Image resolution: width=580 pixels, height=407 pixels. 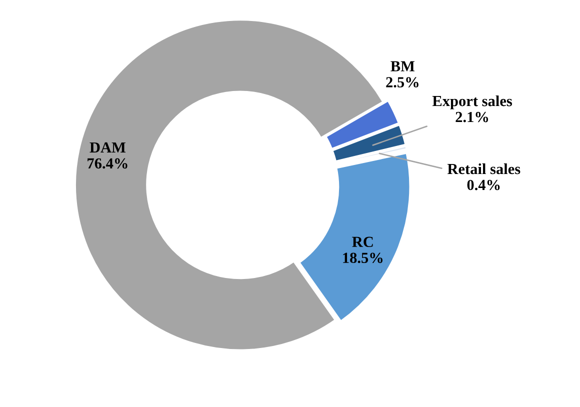 I want to click on data-label: 0.4%, so click(x=483, y=185).